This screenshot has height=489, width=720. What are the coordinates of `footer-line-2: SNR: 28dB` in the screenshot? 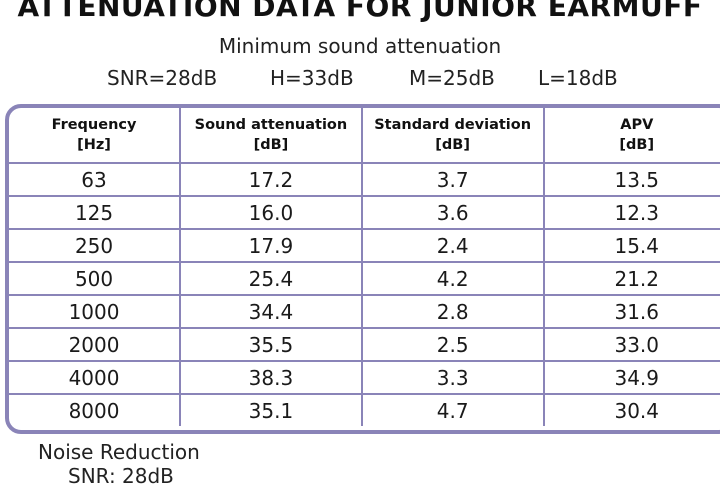 It's located at (121, 476).